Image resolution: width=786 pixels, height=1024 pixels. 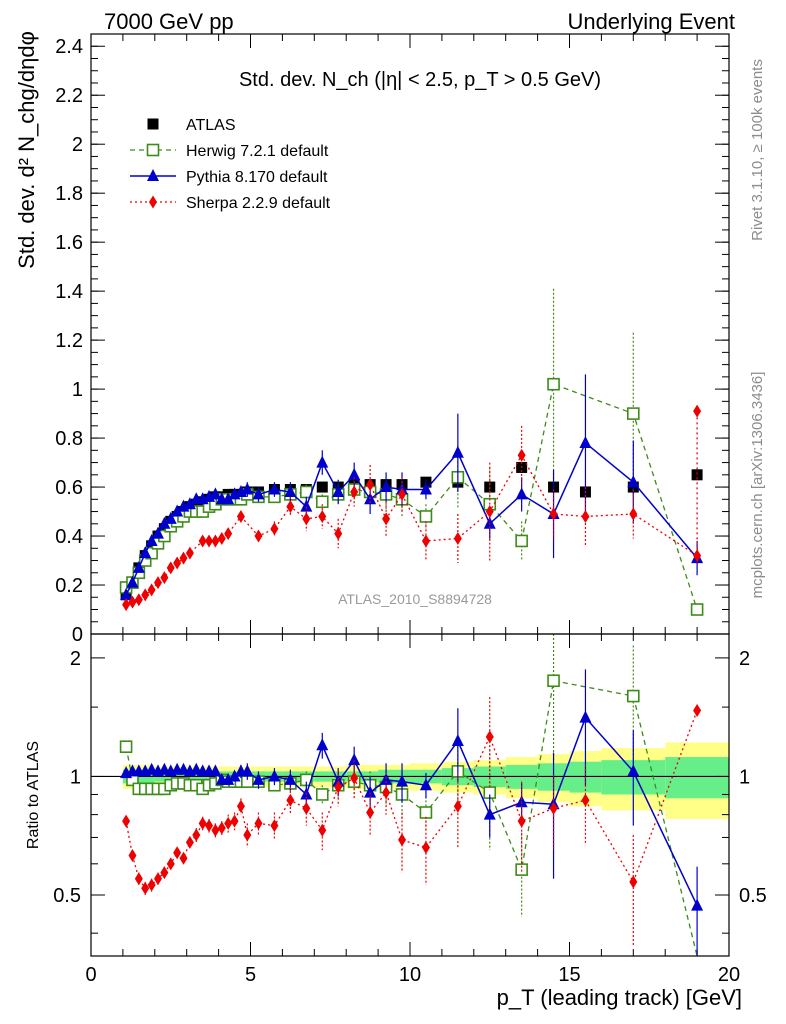 I want to click on legend-label: Sherpa 2.2.9 default, so click(x=258, y=203).